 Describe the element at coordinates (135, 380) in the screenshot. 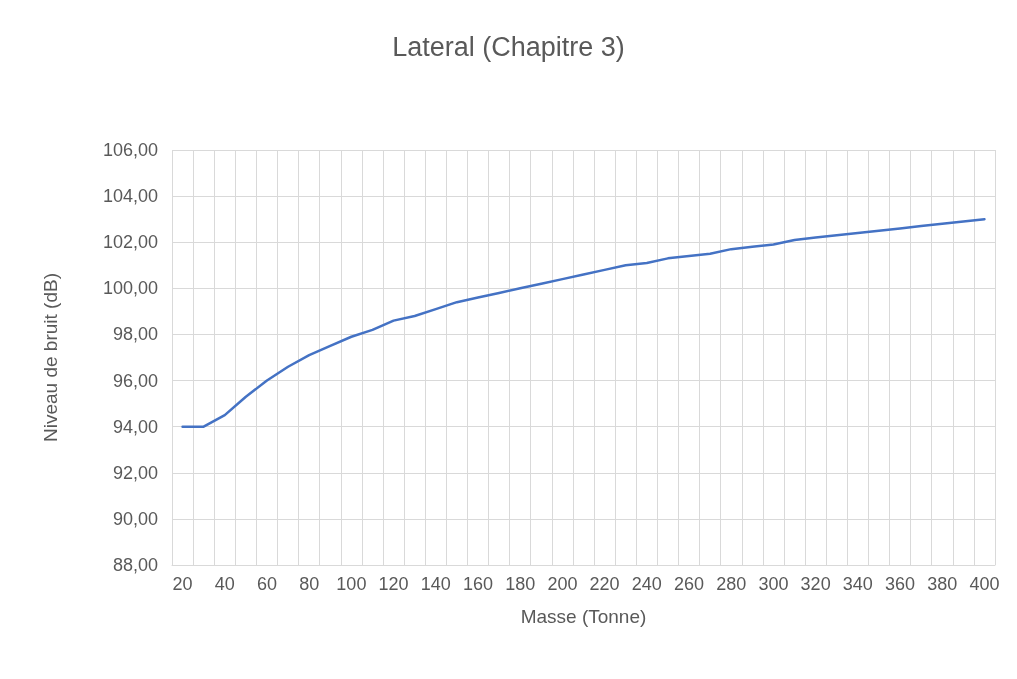

I see `y-tick-label: 96,00` at that location.